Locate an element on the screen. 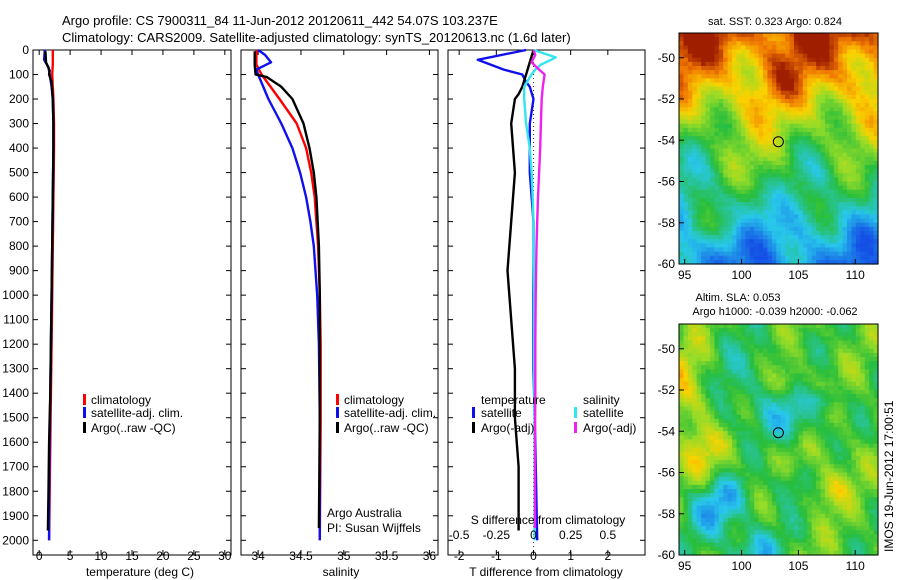 The image size is (900, 580). y-tick-label: 300 is located at coordinates (19, 124).